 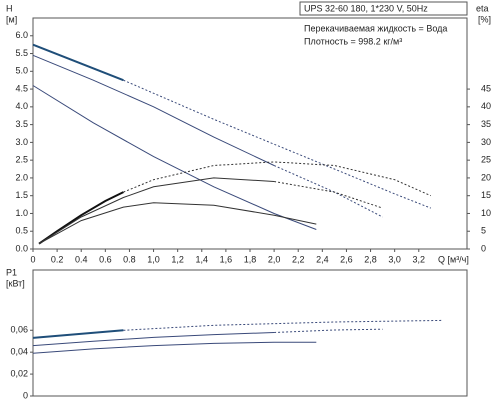 What do you see at coordinates (419, 259) in the screenshot?
I see `x-tick-label: 3,2` at bounding box center [419, 259].